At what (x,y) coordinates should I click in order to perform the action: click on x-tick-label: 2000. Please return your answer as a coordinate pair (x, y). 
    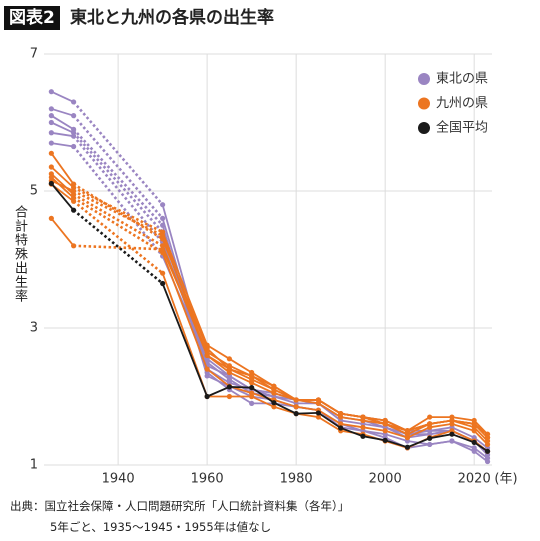
    Looking at the image, I should click on (385, 479).